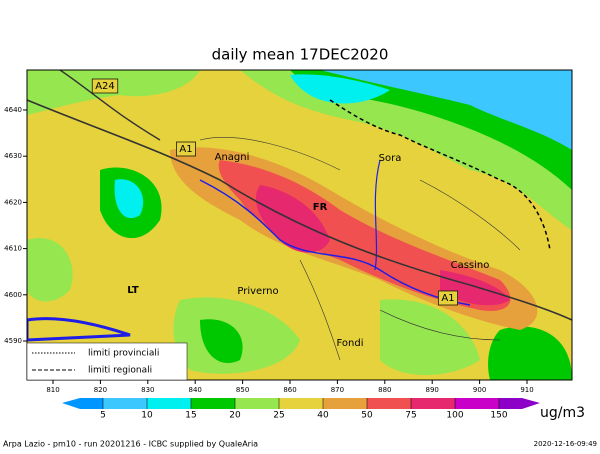  I want to click on place-label: Cassino, so click(470, 265).